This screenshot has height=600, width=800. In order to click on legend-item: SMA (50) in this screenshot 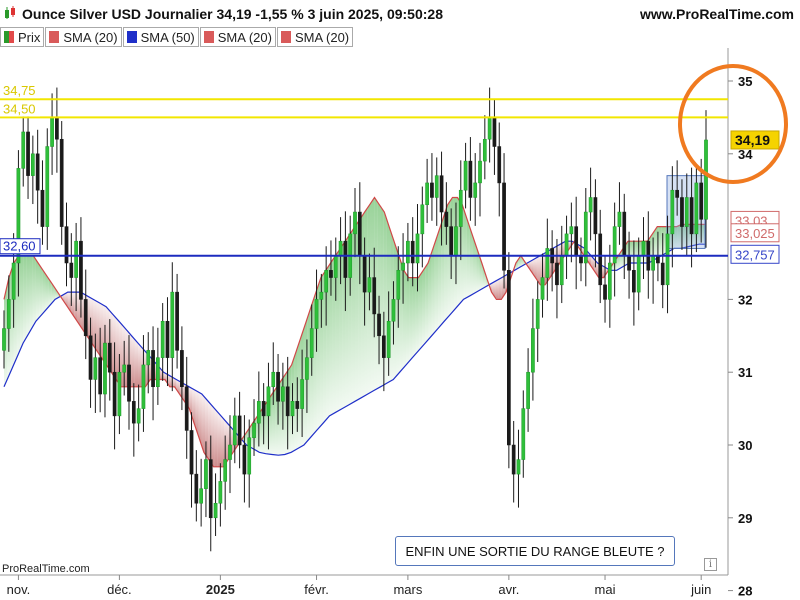, I will do `click(160, 37)`.